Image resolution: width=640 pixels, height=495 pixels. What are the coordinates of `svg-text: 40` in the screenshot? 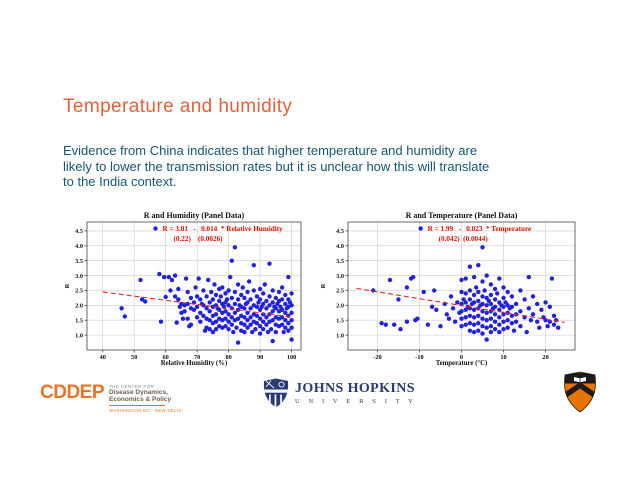 It's located at (103, 357).